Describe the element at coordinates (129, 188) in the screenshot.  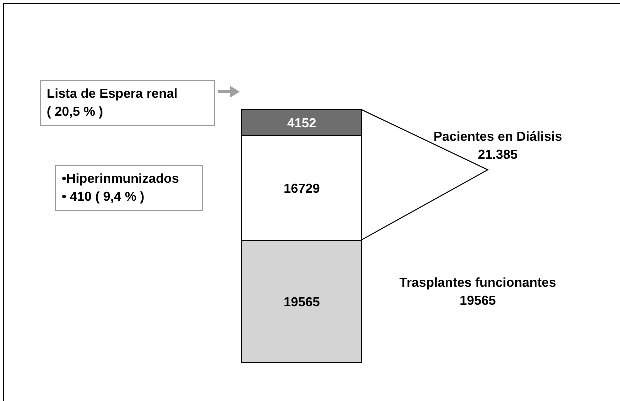
I see `text: •Hiperinmunizados • 410 ( 9,4 % )` at that location.